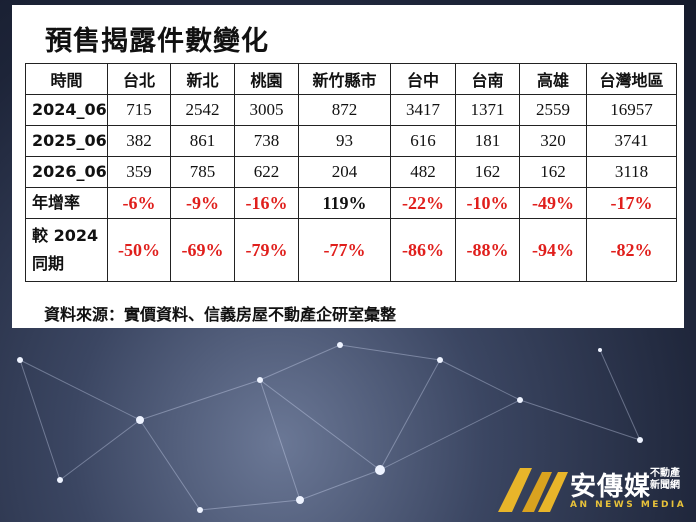  I want to click on logo-sub: 不動產新聞網, so click(665, 479).